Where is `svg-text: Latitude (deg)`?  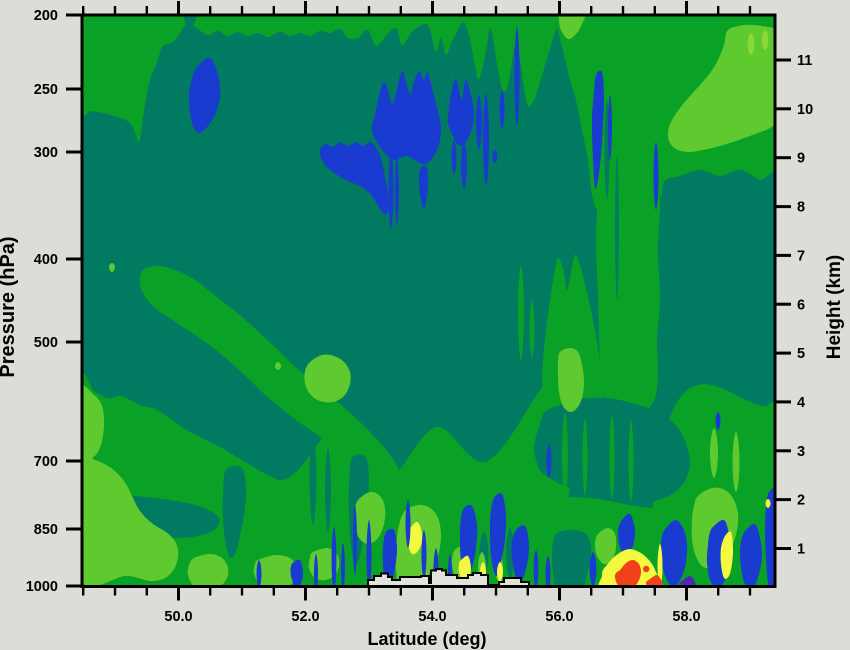
svg-text: Latitude (deg) is located at coordinates (427, 639).